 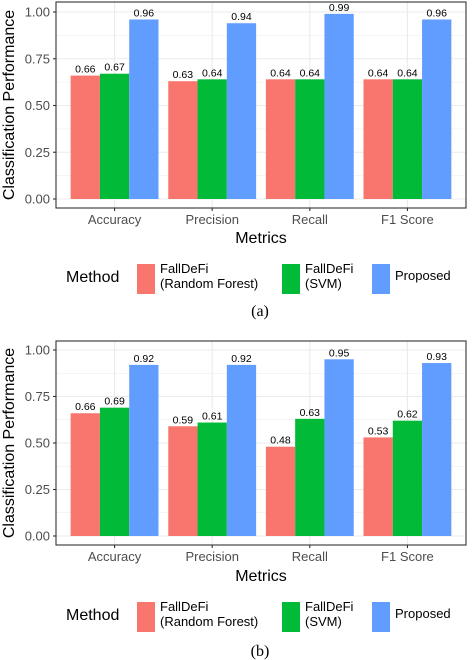 What do you see at coordinates (212, 417) in the screenshot?
I see `data-label: 0.61` at bounding box center [212, 417].